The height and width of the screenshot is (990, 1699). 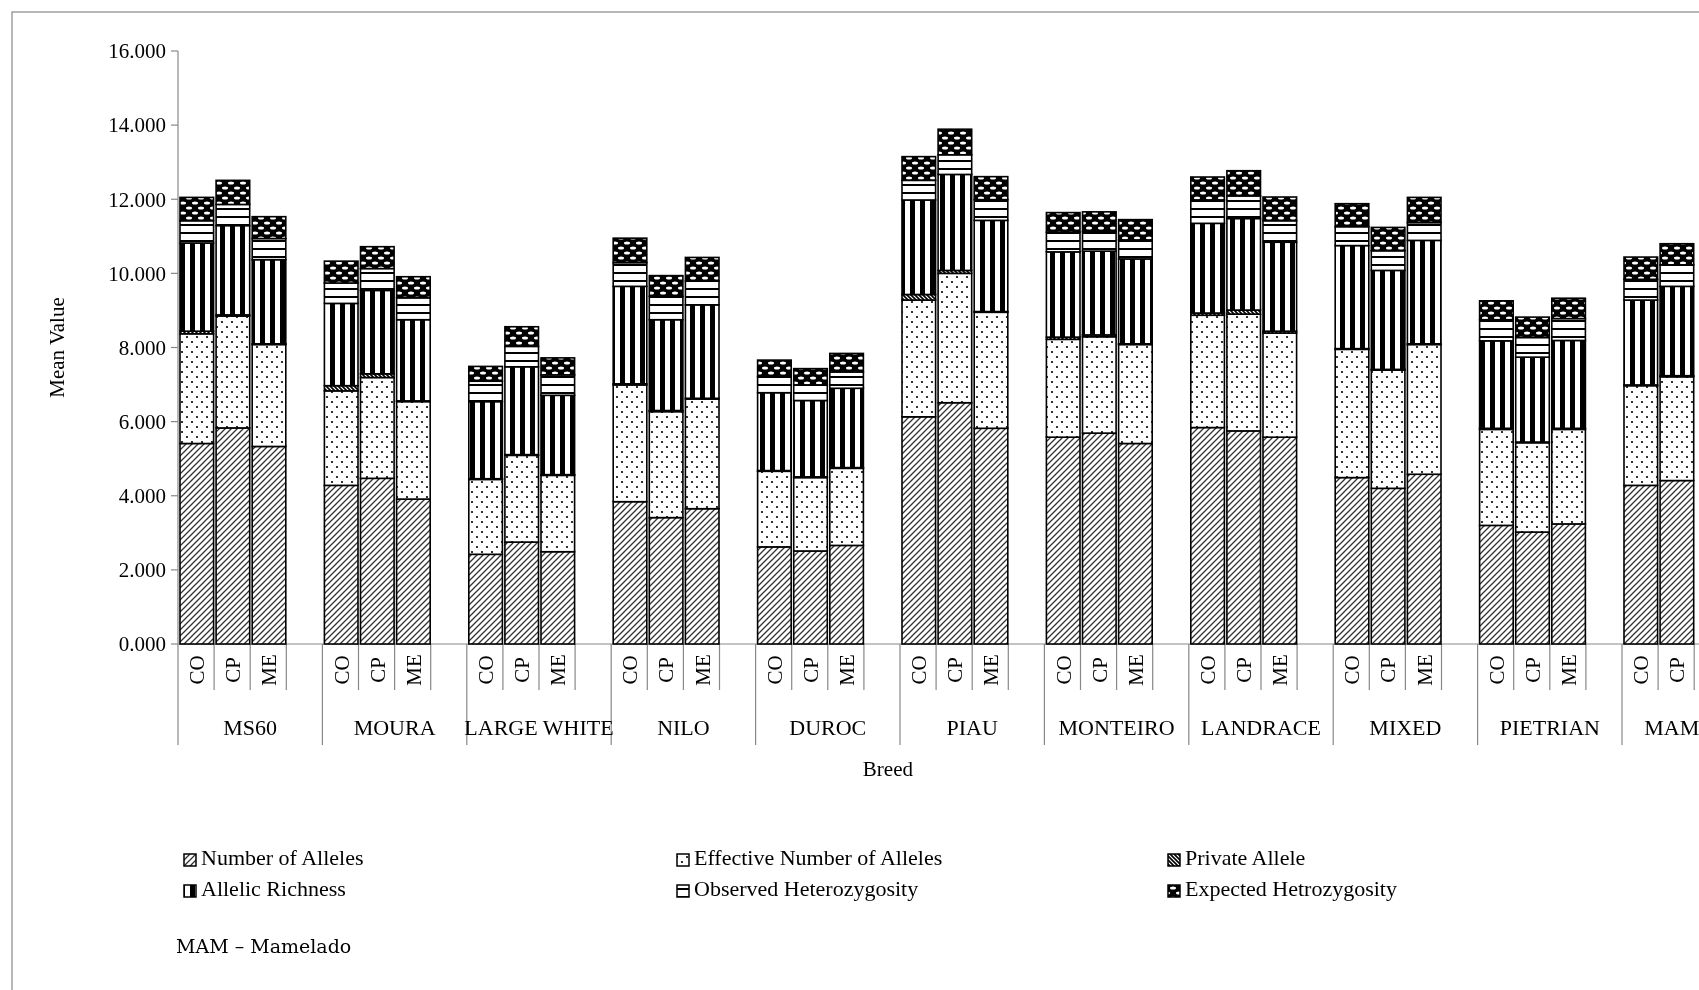 I want to click on text: MS60, so click(x=250, y=727).